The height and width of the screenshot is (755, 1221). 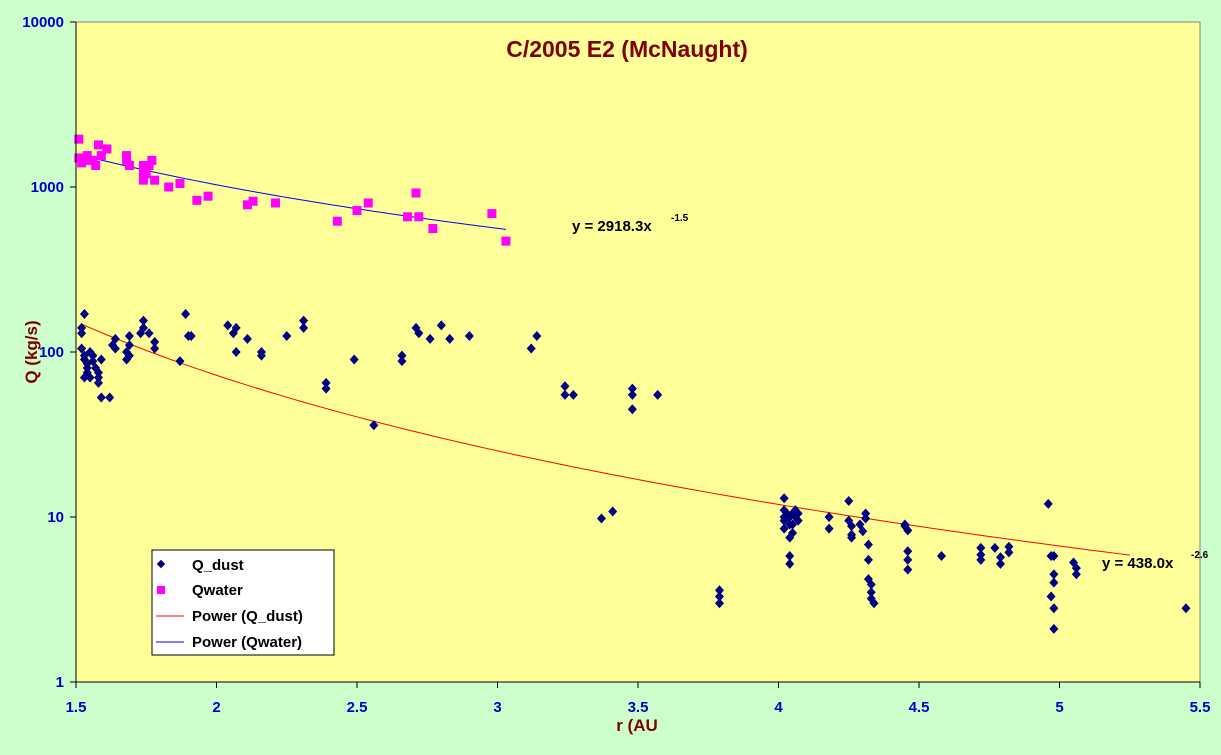 What do you see at coordinates (612, 226) in the screenshot?
I see `trendline-equation-water: y = 2918.3x` at bounding box center [612, 226].